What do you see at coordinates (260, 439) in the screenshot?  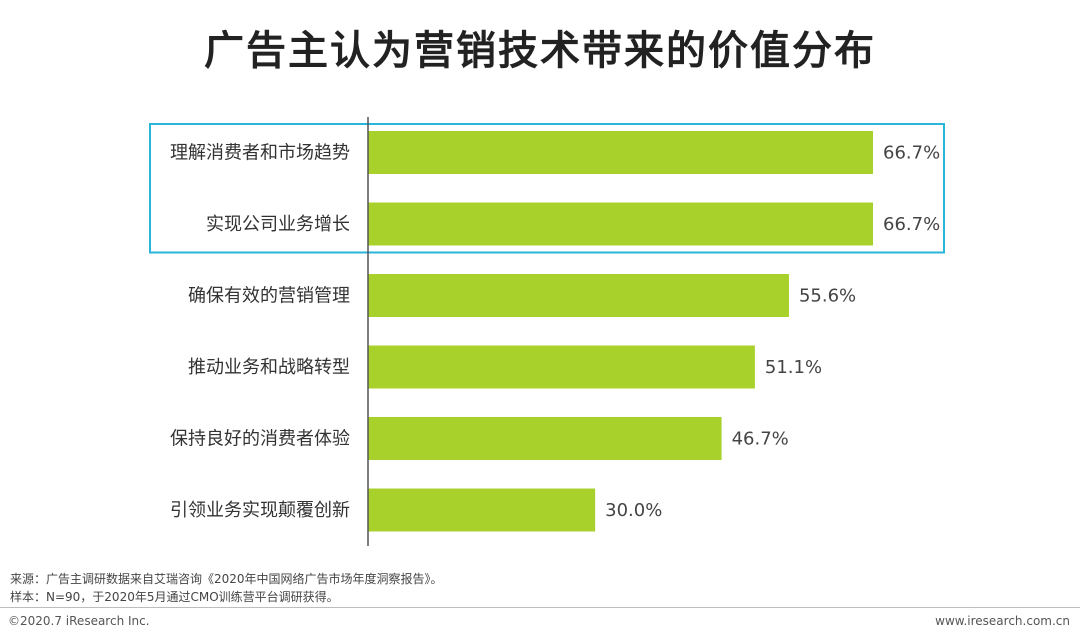 I see `category-label-5: 保持良好的消费者体验` at bounding box center [260, 439].